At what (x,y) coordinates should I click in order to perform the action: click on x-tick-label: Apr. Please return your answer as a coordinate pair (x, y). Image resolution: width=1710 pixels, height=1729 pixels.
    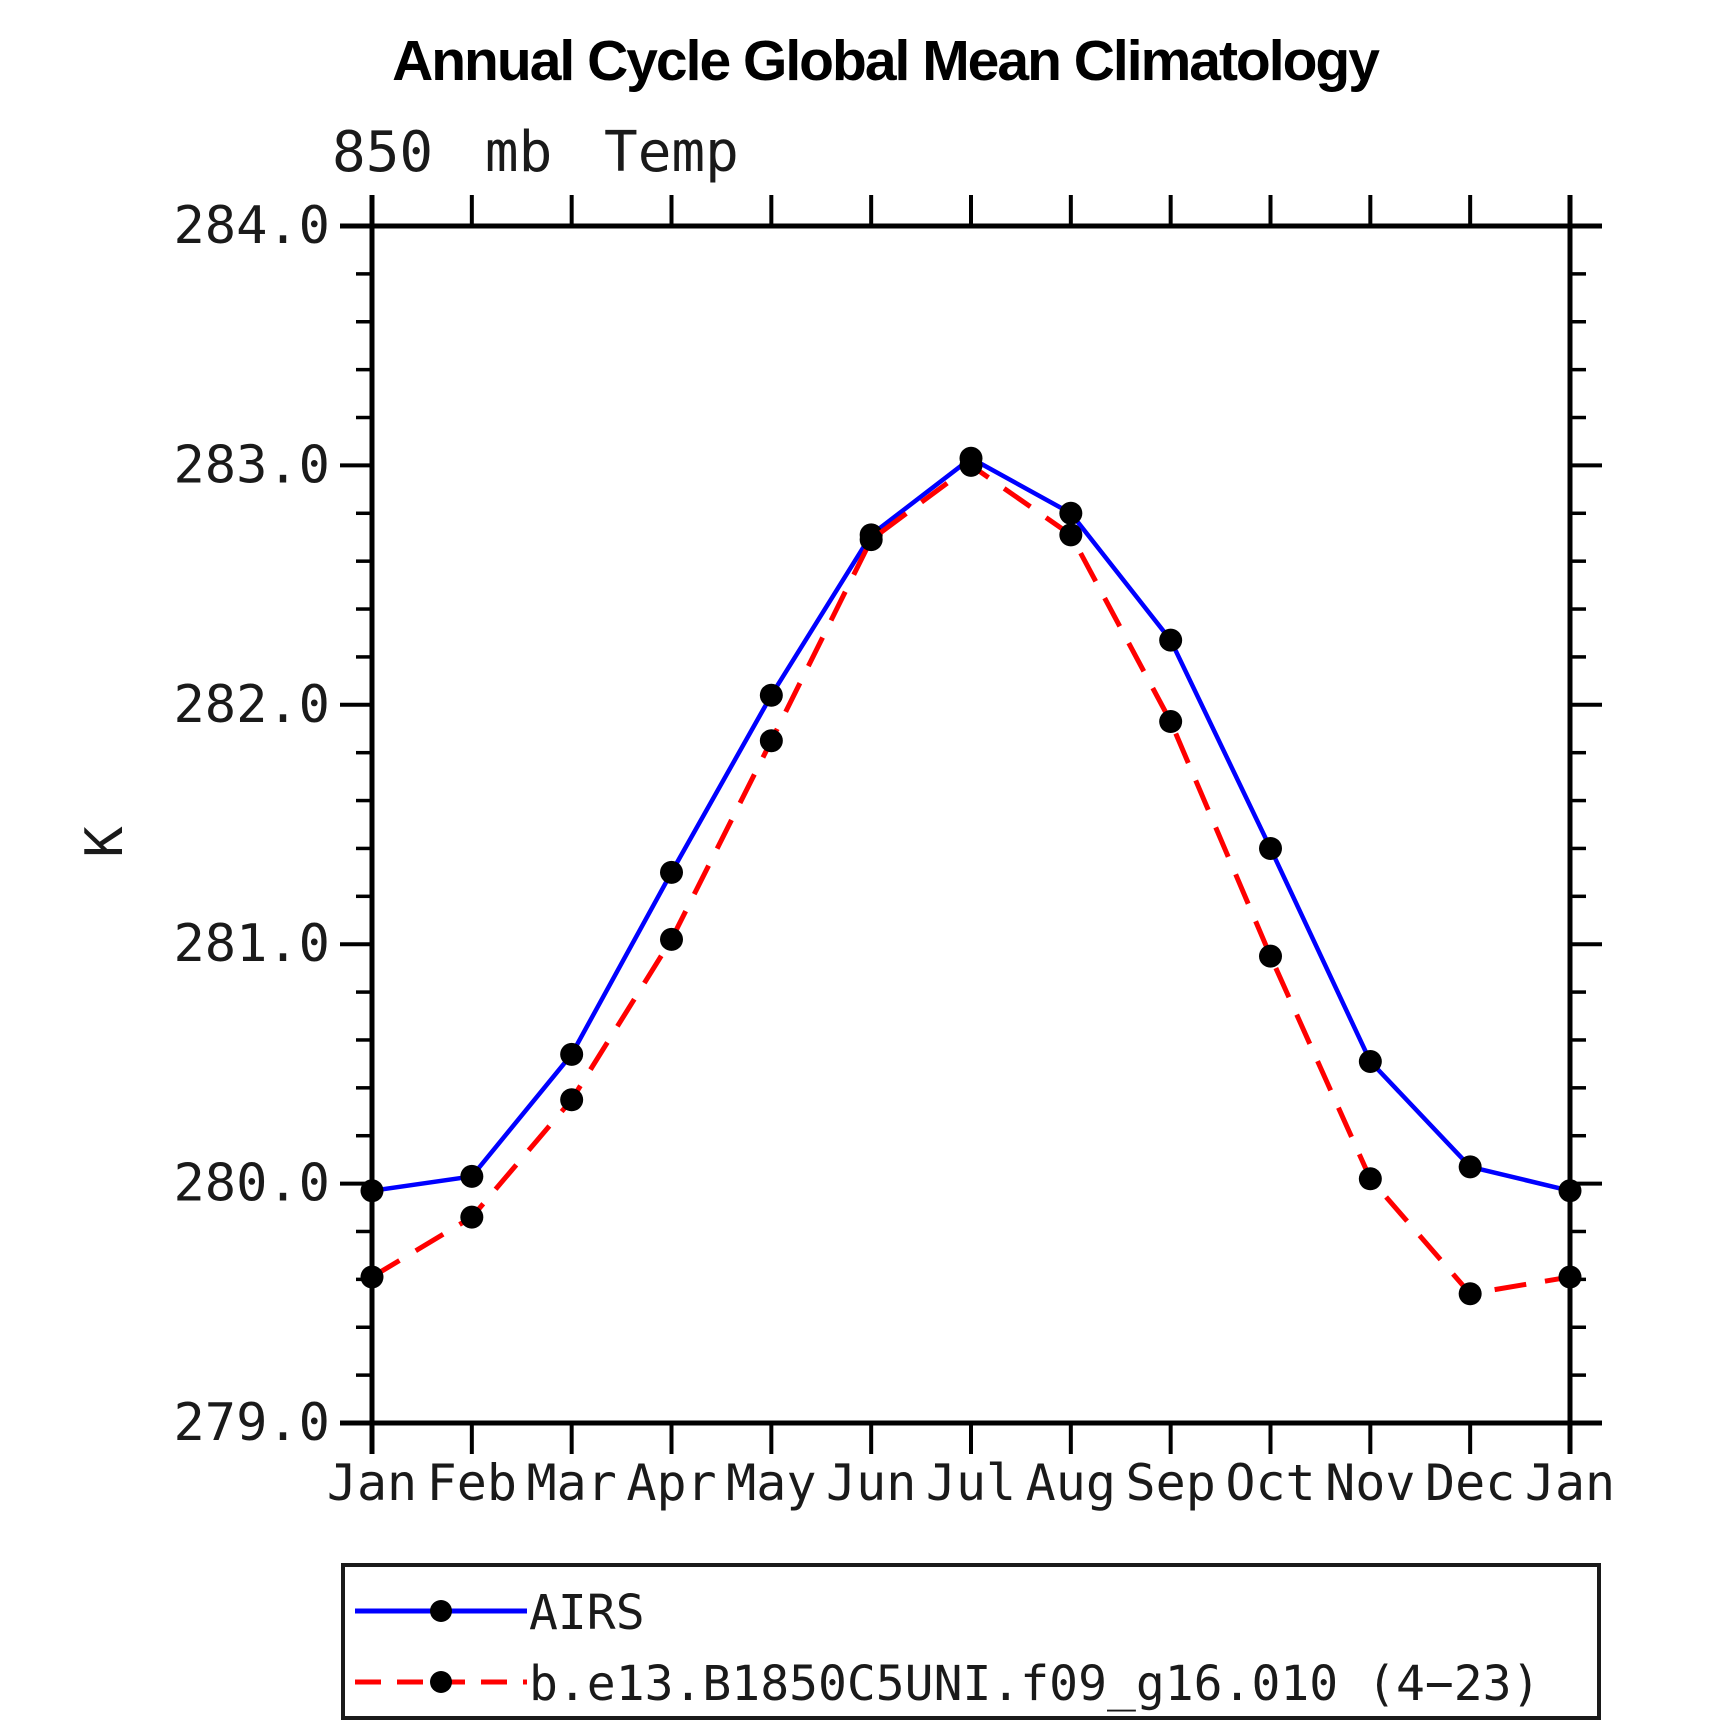
    Looking at the image, I should click on (671, 1483).